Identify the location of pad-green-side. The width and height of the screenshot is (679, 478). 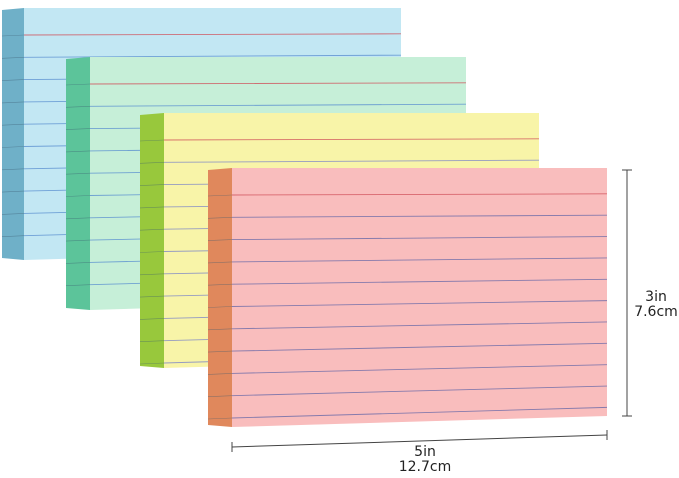
(78, 183).